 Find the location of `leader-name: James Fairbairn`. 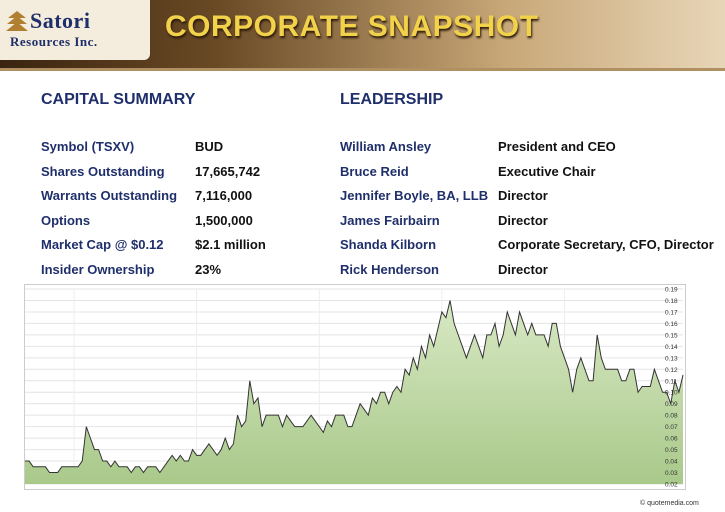

leader-name: James Fairbairn is located at coordinates (390, 220).